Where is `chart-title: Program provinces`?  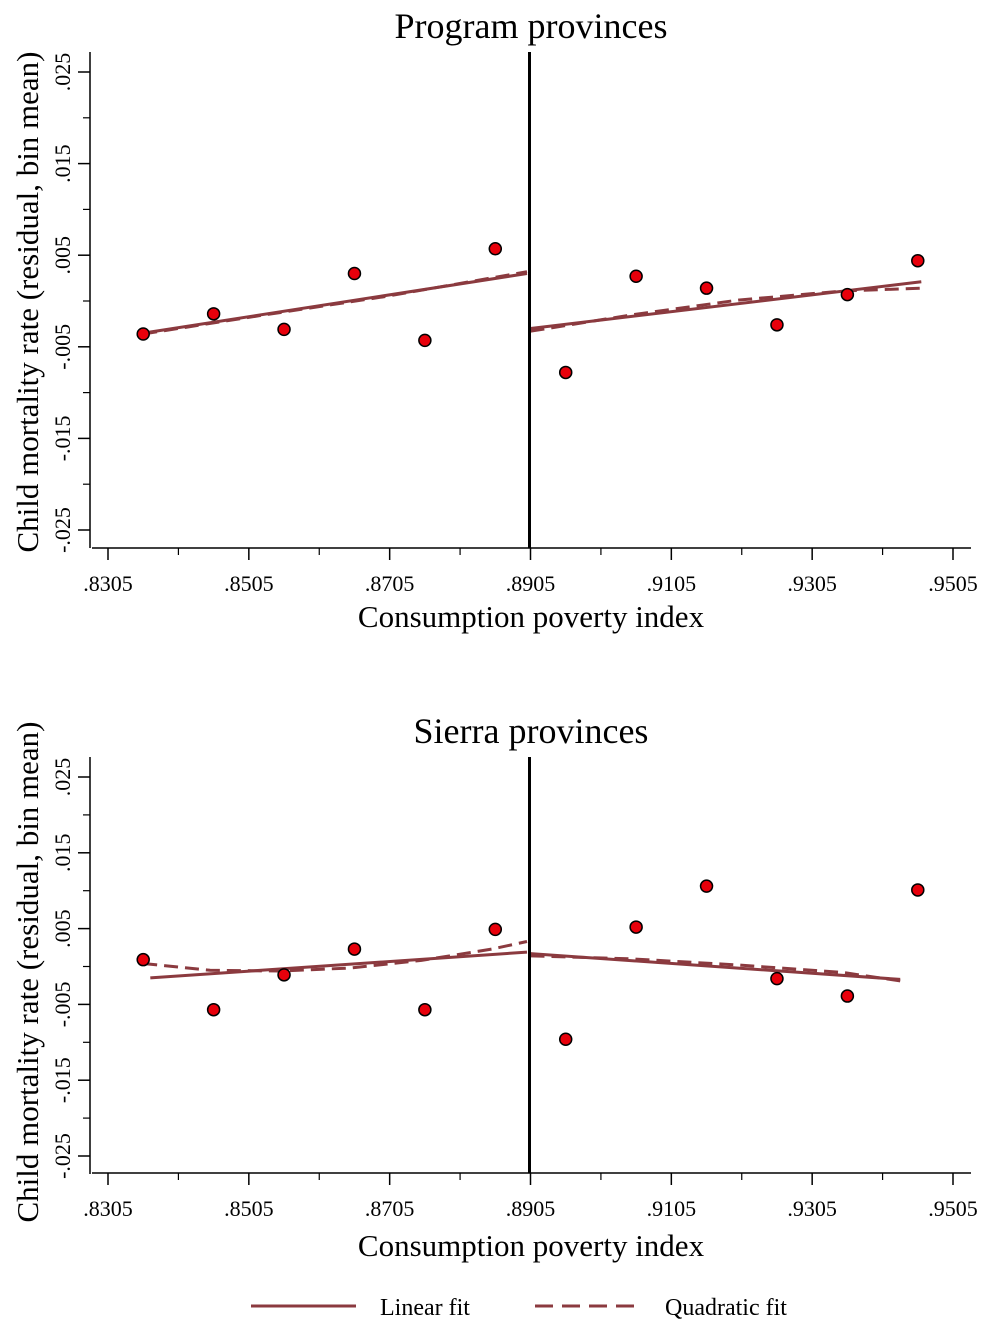
chart-title: Program provinces is located at coordinates (531, 26).